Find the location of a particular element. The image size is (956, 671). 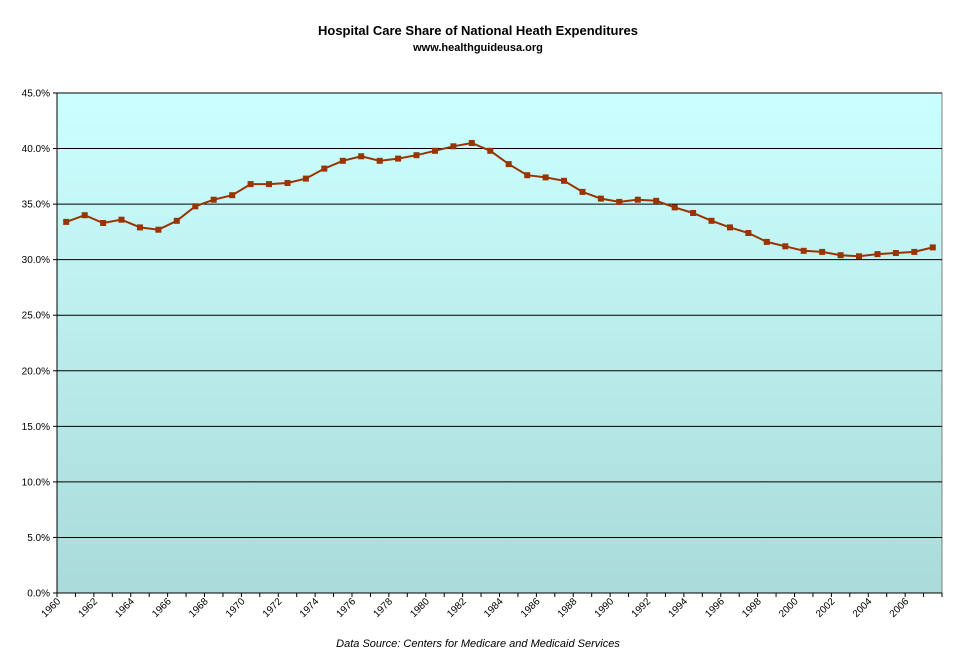

x-tick-label: 1998 is located at coordinates (752, 608).